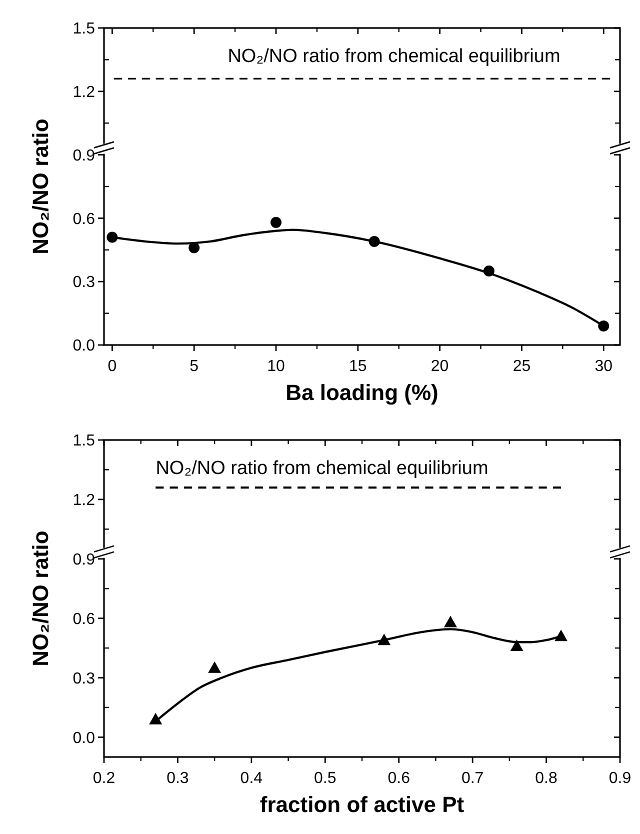 The height and width of the screenshot is (834, 640). I want to click on x-tick-label: 0.4, so click(251, 778).